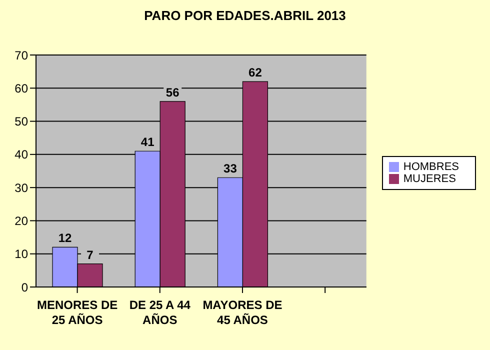 This screenshot has width=490, height=350. Describe the element at coordinates (21, 121) in the screenshot. I see `y-tick-label: 50` at that location.